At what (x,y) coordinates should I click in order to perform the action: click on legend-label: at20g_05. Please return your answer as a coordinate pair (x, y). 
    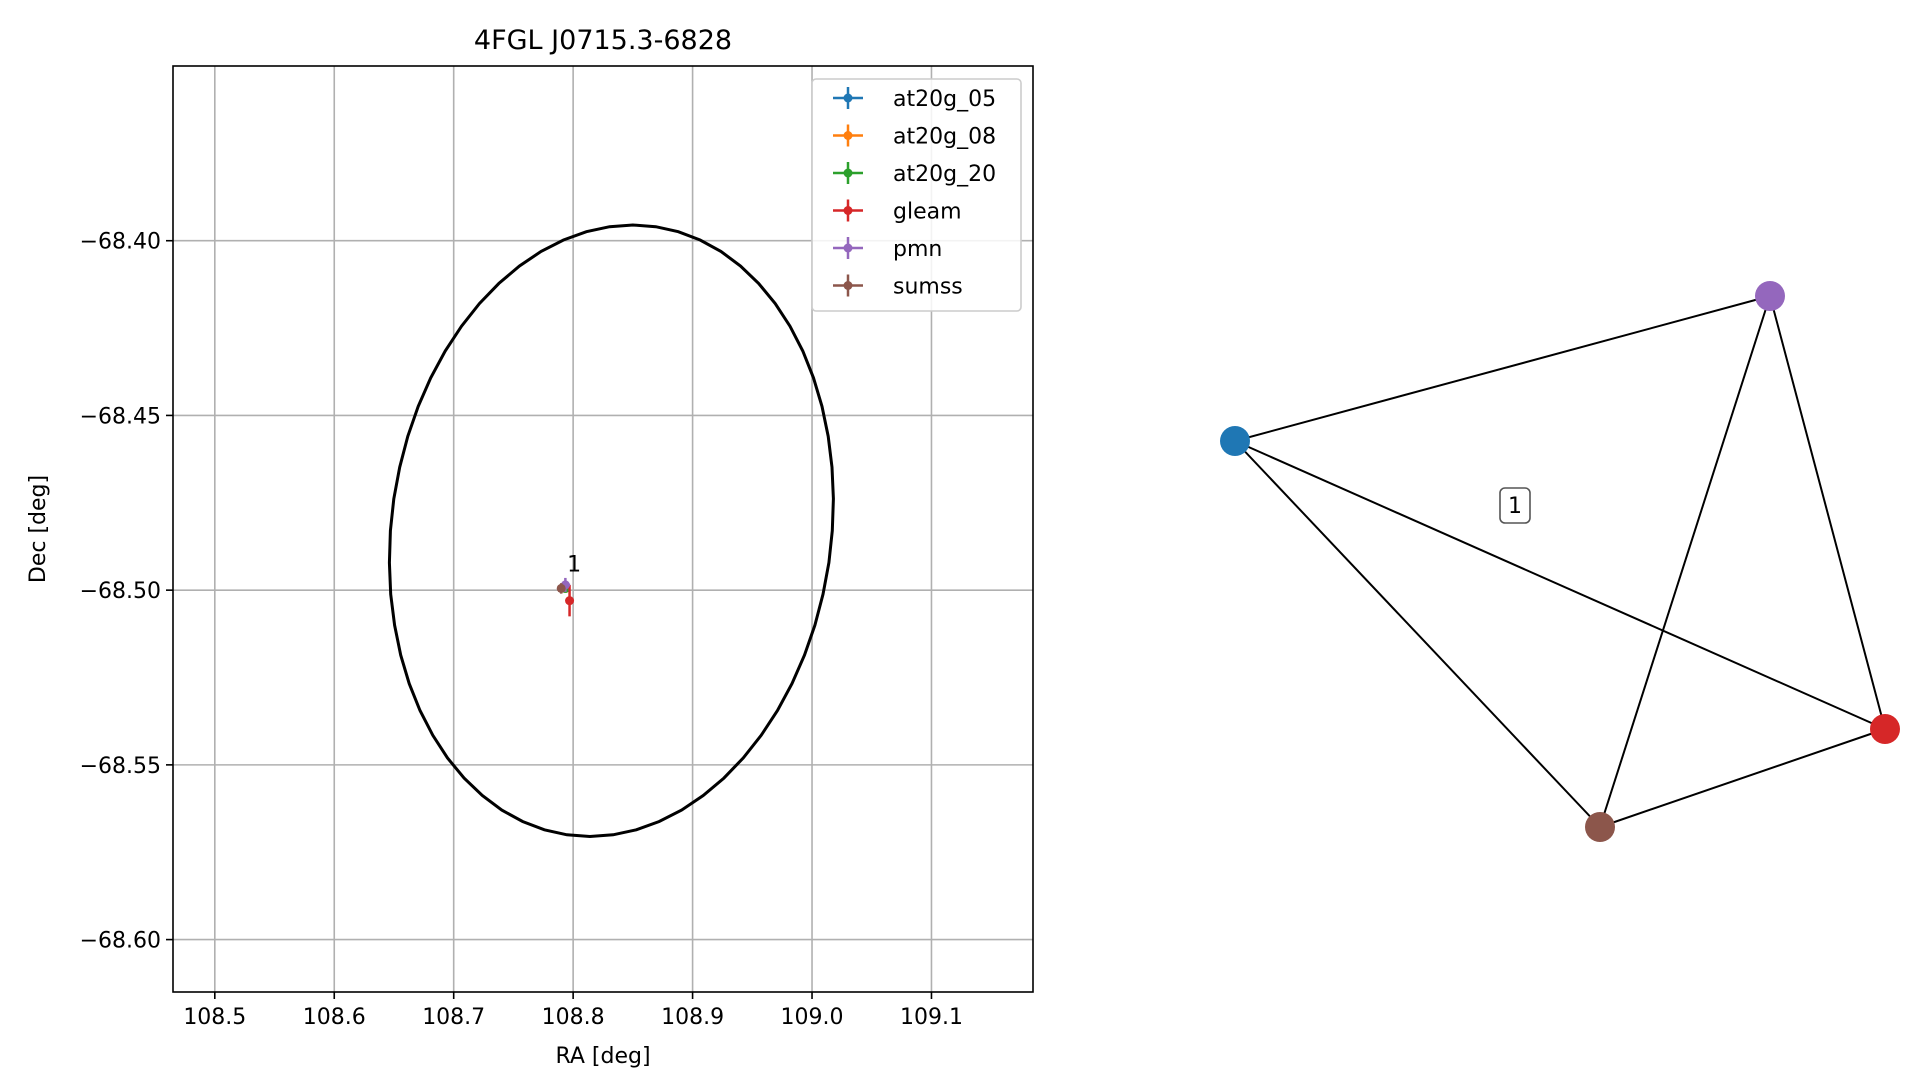
    Looking at the image, I should click on (944, 99).